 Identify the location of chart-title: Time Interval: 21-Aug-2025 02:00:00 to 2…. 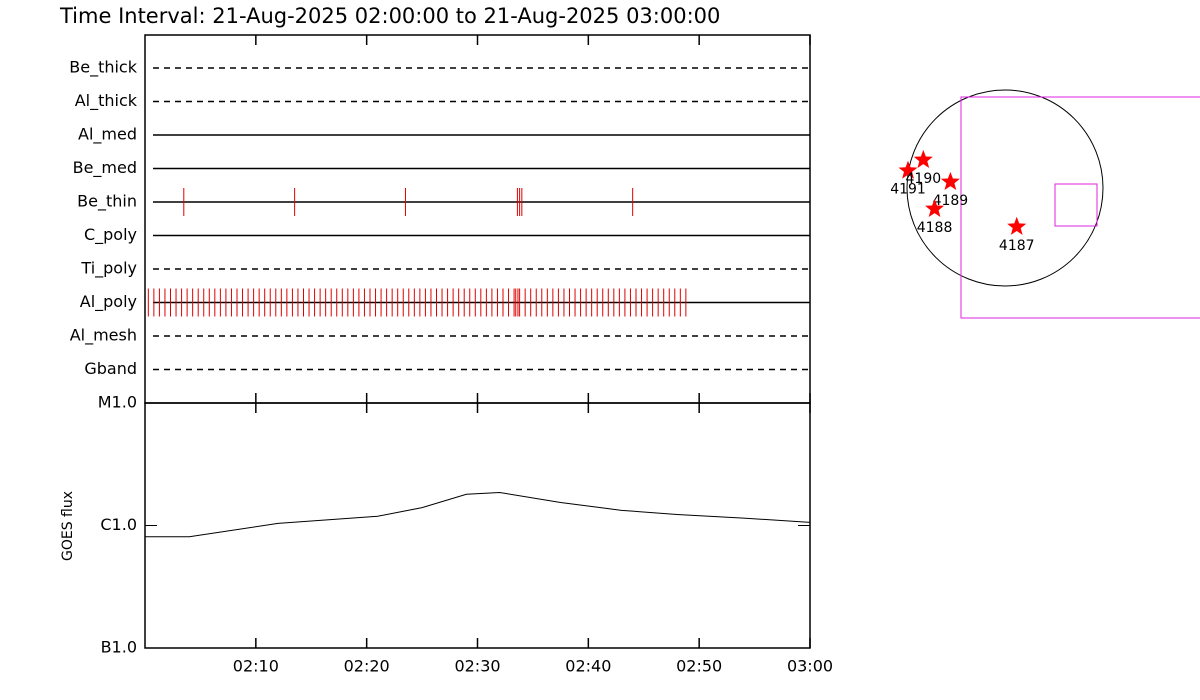
(389, 16).